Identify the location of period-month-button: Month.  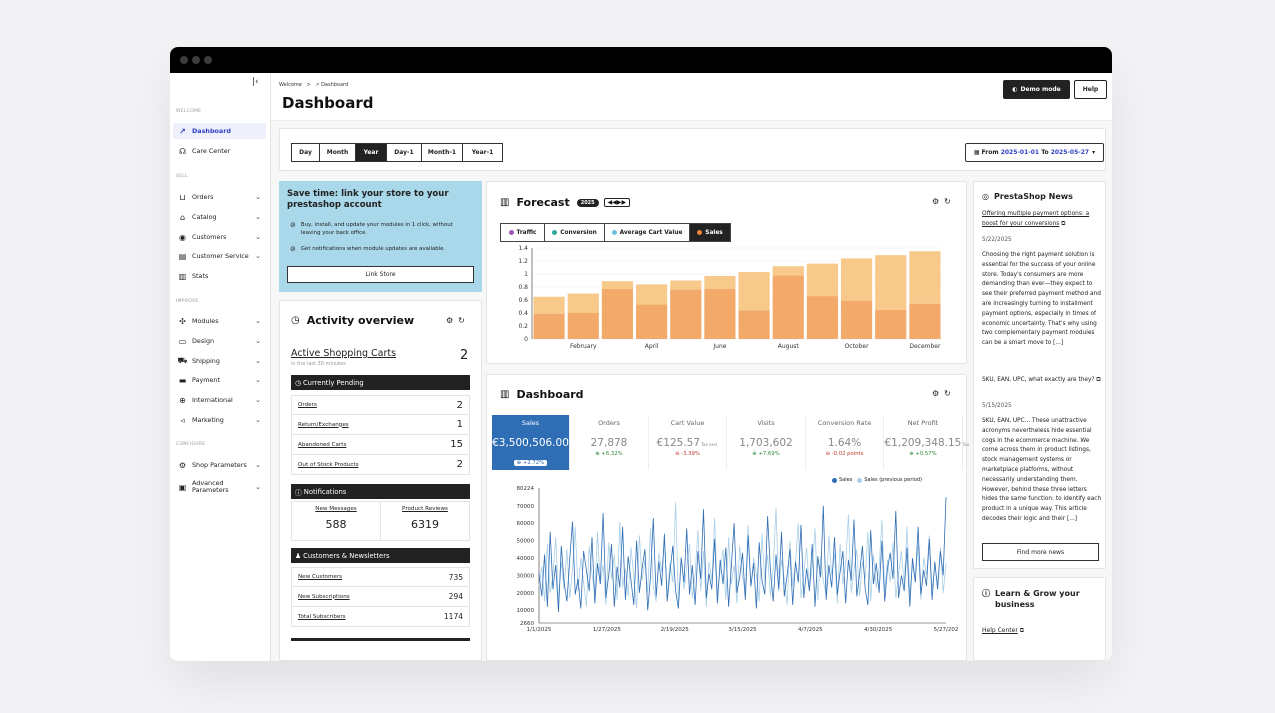
(337, 152).